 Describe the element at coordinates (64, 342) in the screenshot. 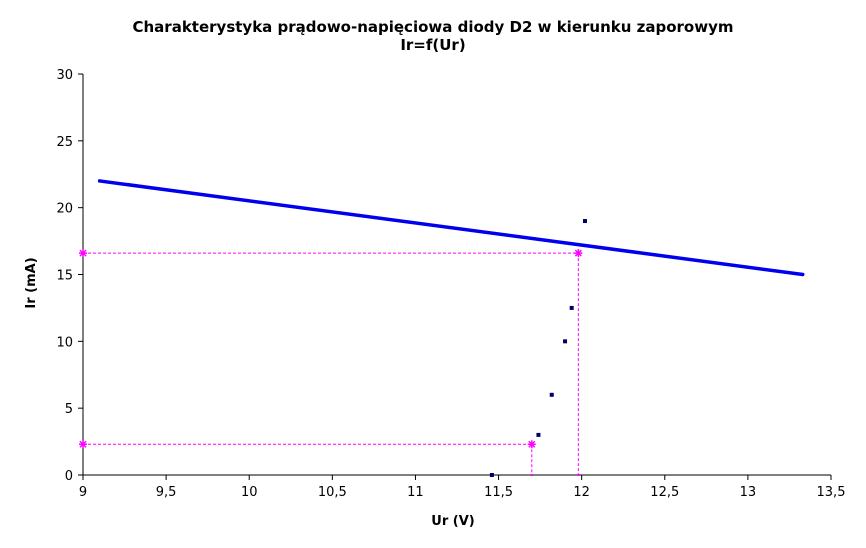

I see `y-tick-label: 10` at that location.